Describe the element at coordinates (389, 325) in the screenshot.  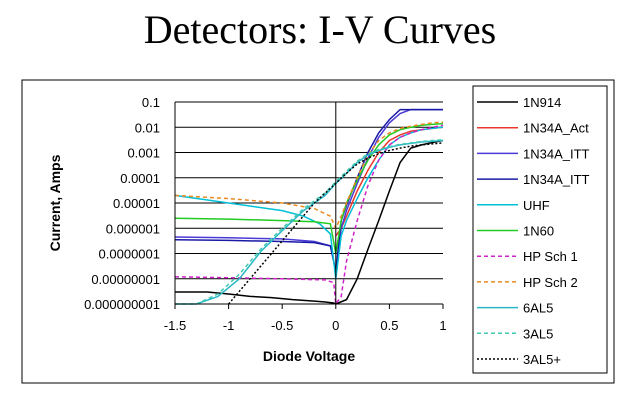
I see `x-tick-label: 0.5` at that location.